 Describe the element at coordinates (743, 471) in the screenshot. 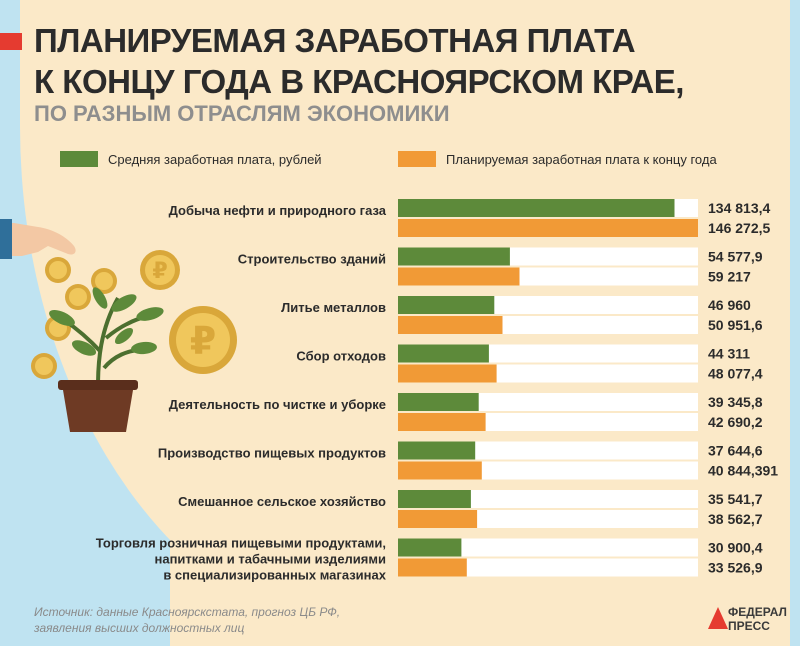

I see `value-label-planned: 40 844,391` at that location.